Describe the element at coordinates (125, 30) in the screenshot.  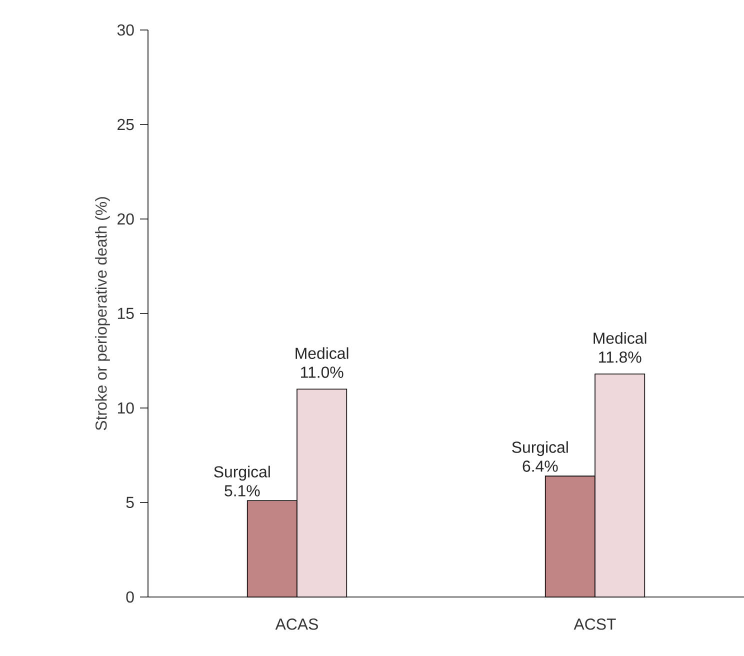
I see `y-tick-label: 30` at that location.